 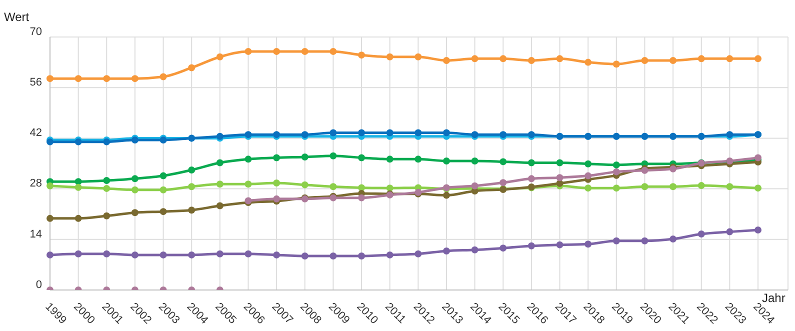 What do you see at coordinates (36, 32) in the screenshot?
I see `y-tick-label: 70` at bounding box center [36, 32].